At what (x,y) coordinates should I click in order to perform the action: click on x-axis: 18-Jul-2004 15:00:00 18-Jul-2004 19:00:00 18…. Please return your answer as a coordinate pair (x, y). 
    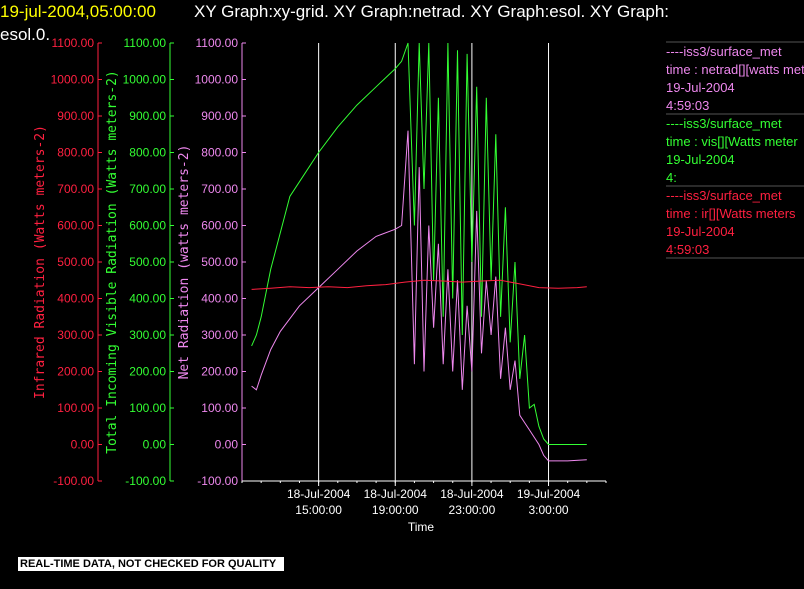
    Looking at the image, I should click on (424, 498).